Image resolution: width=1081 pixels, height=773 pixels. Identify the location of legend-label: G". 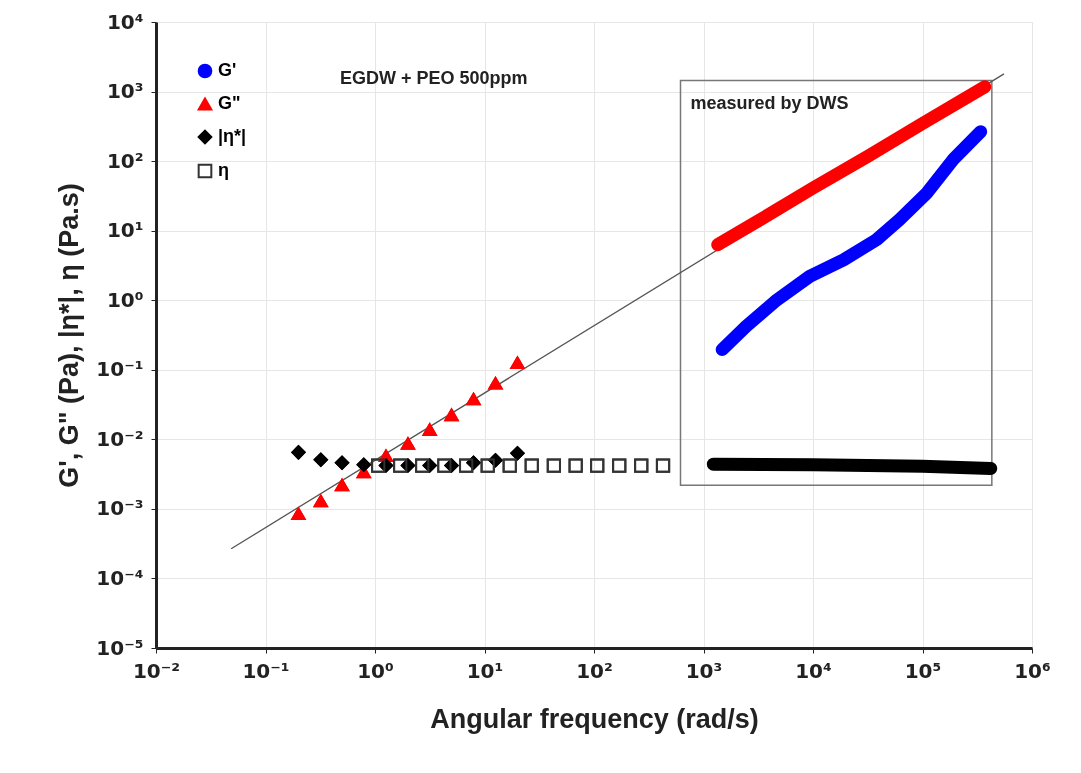
(229, 103).